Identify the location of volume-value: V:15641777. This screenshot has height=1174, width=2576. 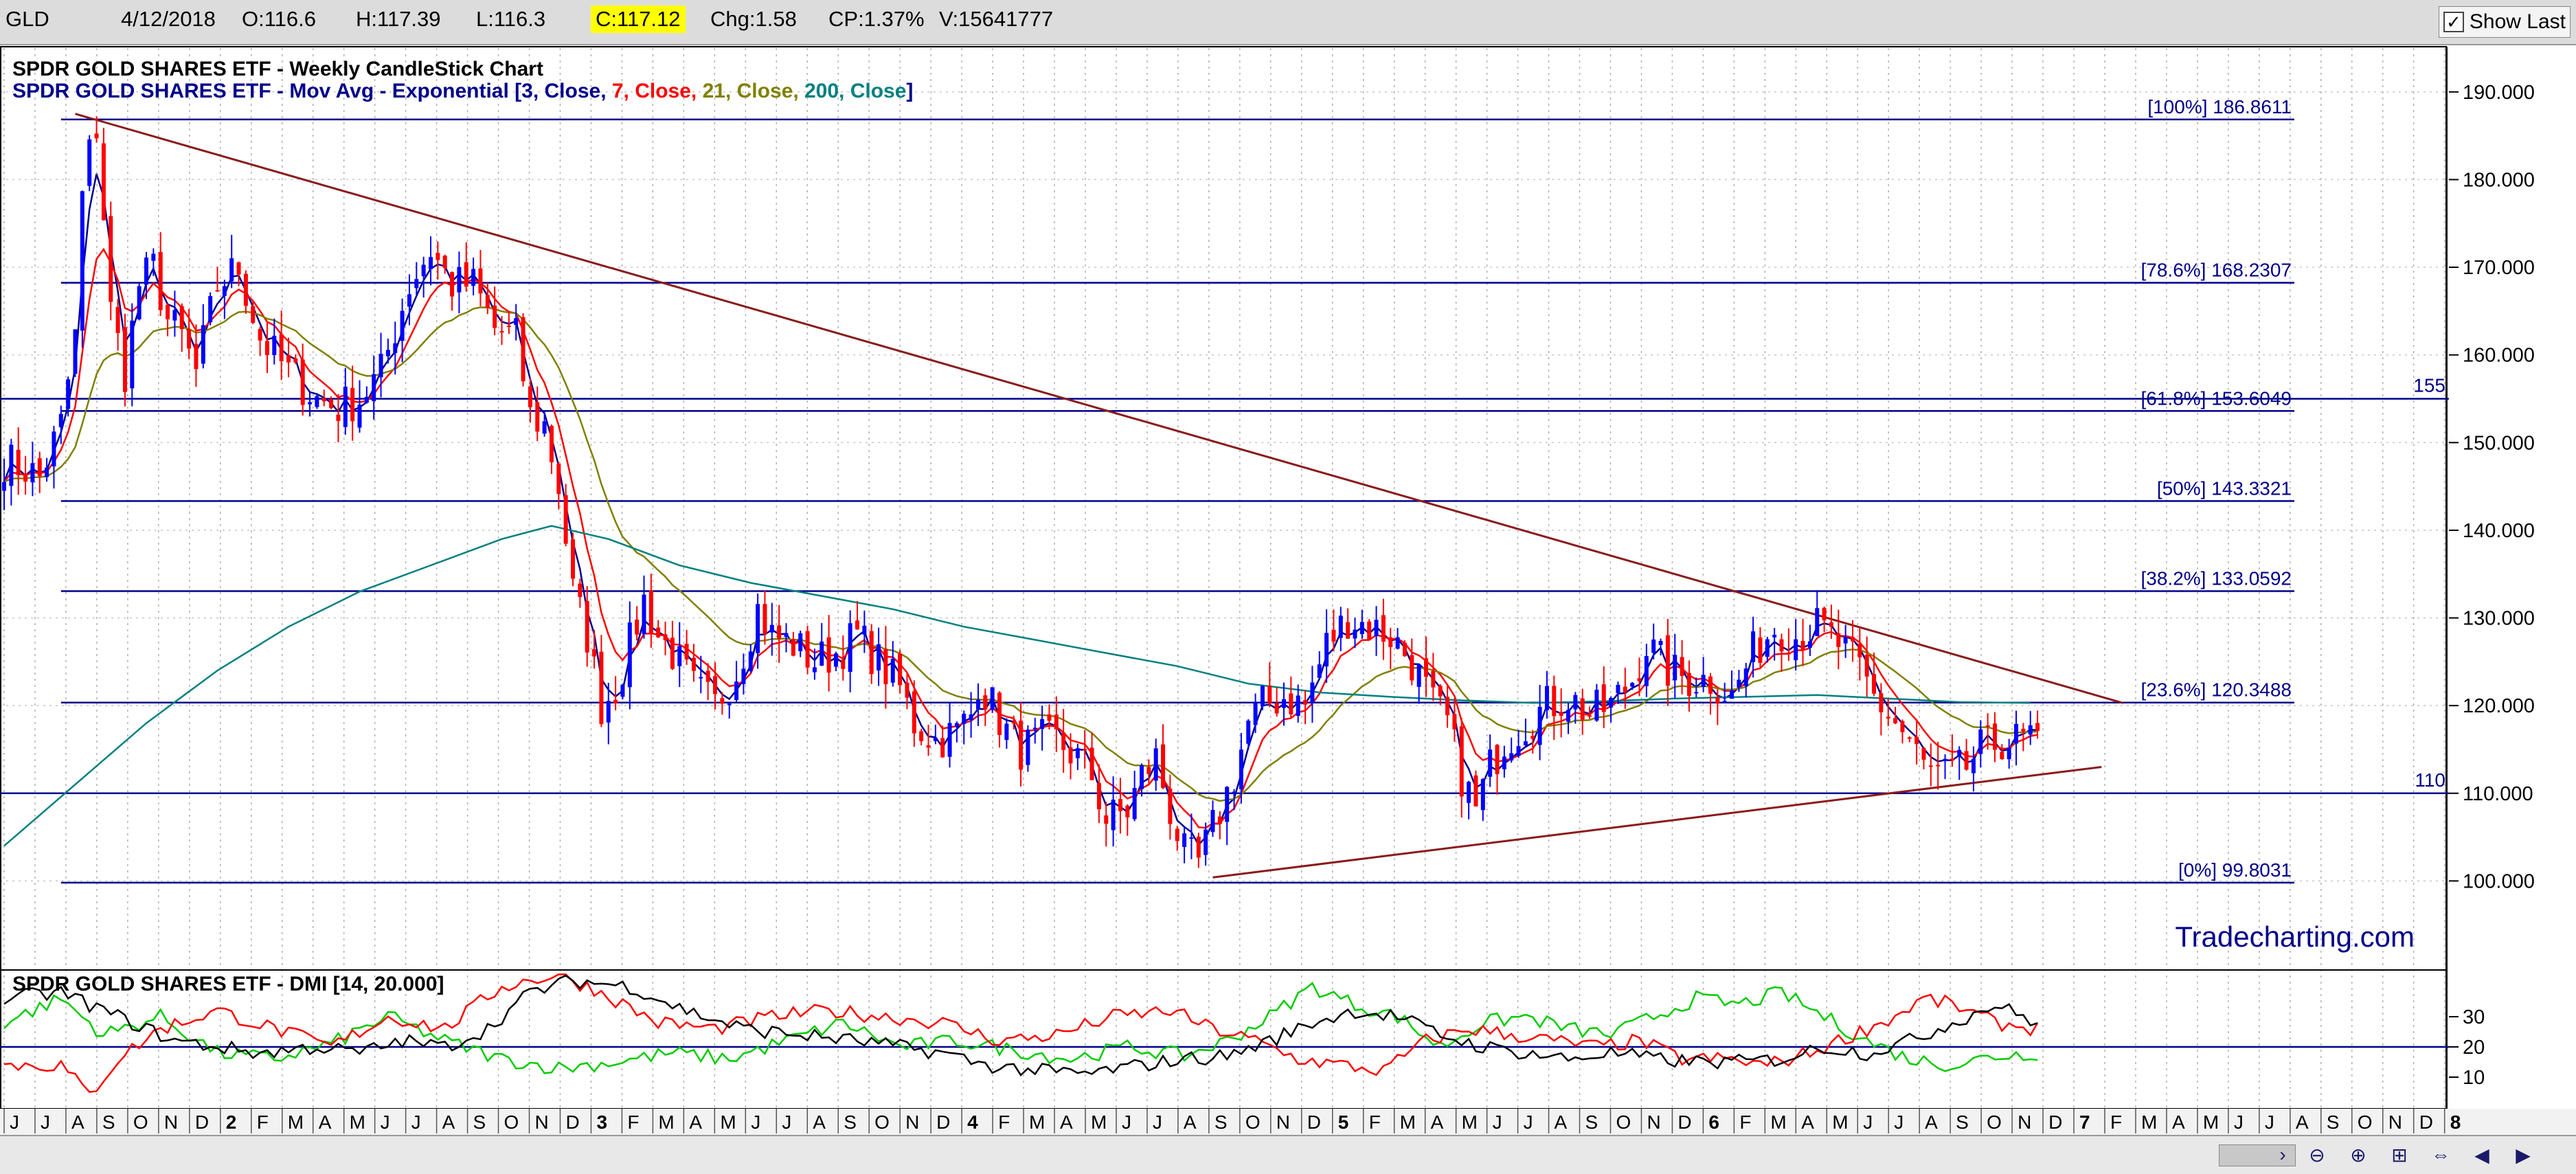
(996, 19).